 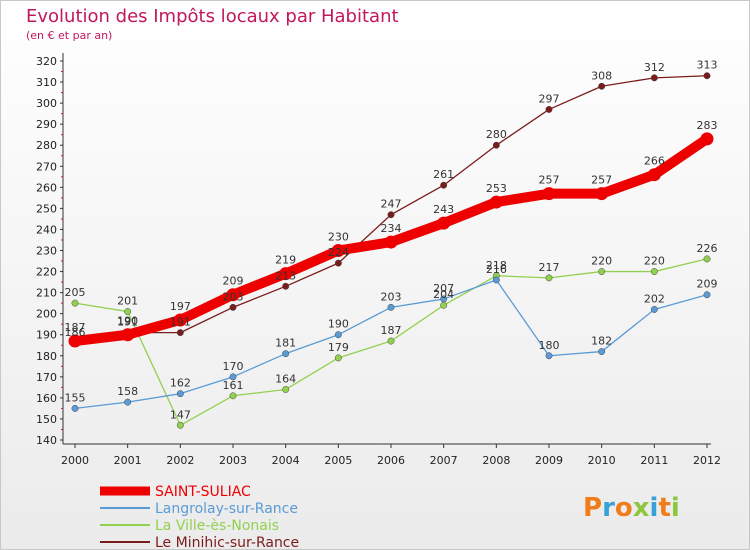 What do you see at coordinates (233, 385) in the screenshot?
I see `data-label: 161` at bounding box center [233, 385].